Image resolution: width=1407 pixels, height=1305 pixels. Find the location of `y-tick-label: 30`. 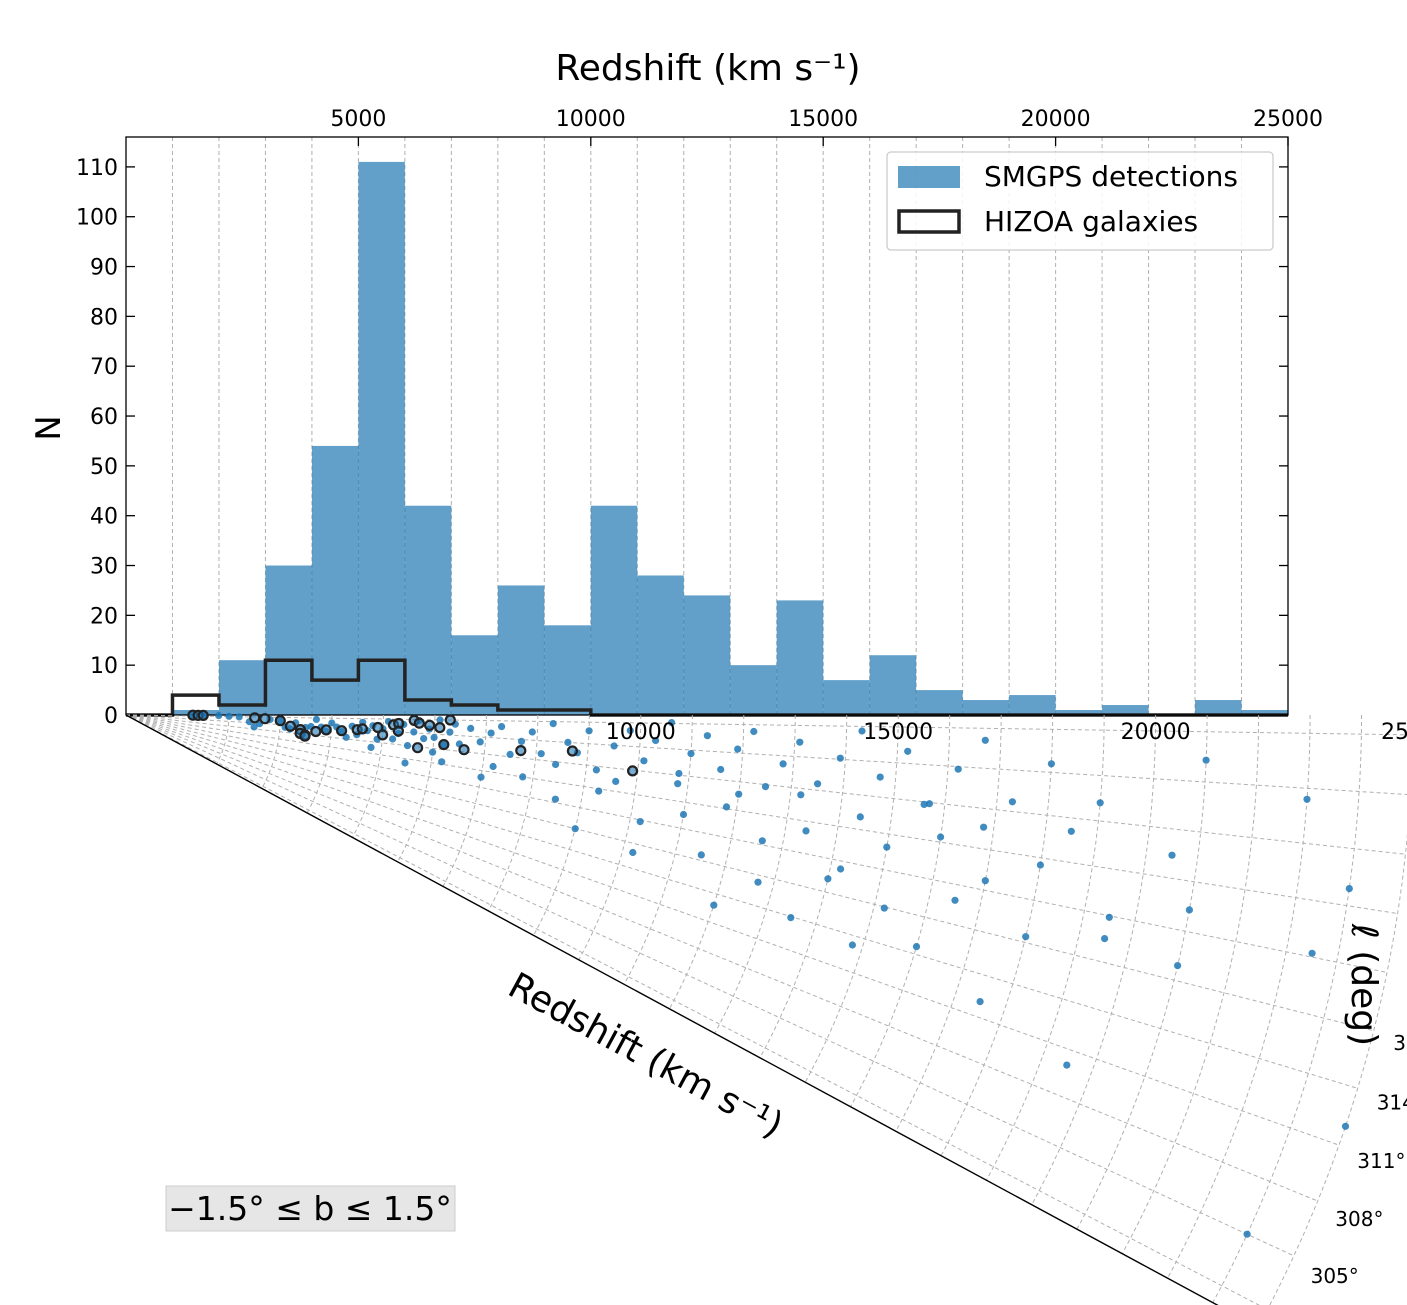

y-tick-label: 30 is located at coordinates (104, 567).